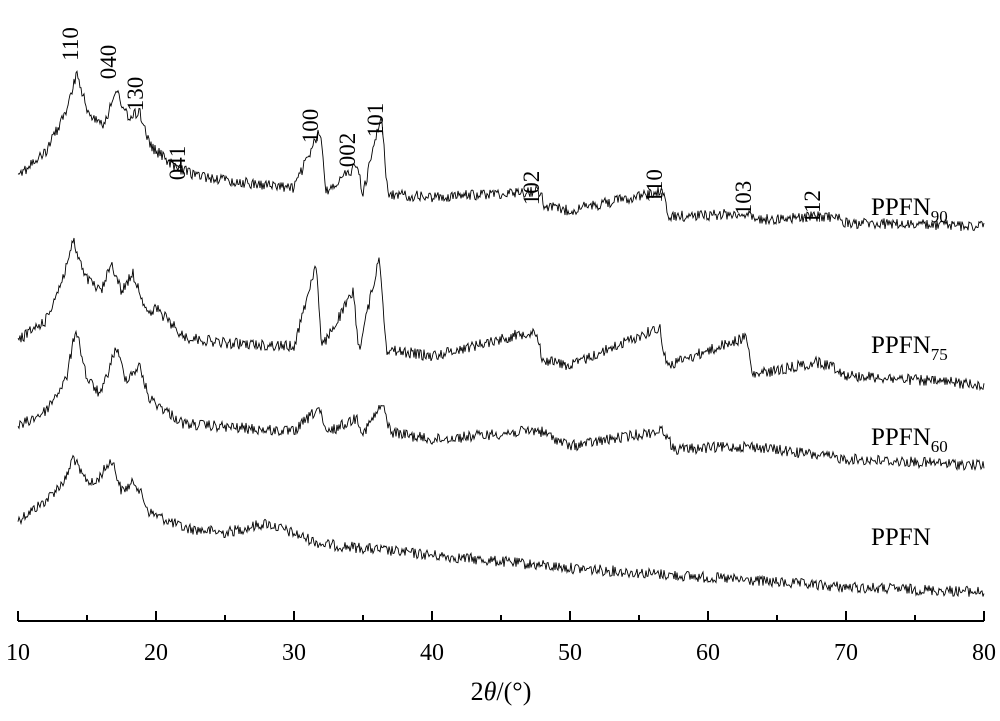 The height and width of the screenshot is (721, 1000). Describe the element at coordinates (501, 653) in the screenshot. I see `x-tick-labels-group: 10 20 30 40 50 60 70 80` at that location.